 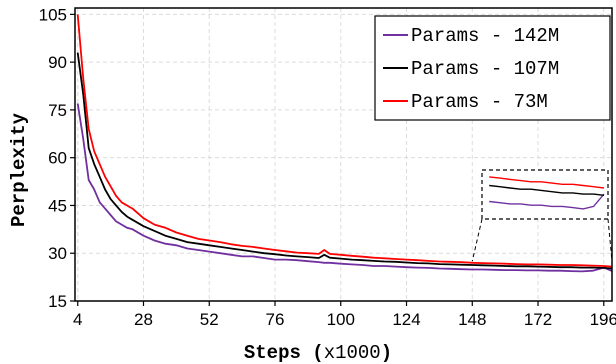 I want to click on x-axis-ticks: 4 28 52 76 100 124 148 172 196, so click(x=344, y=315).